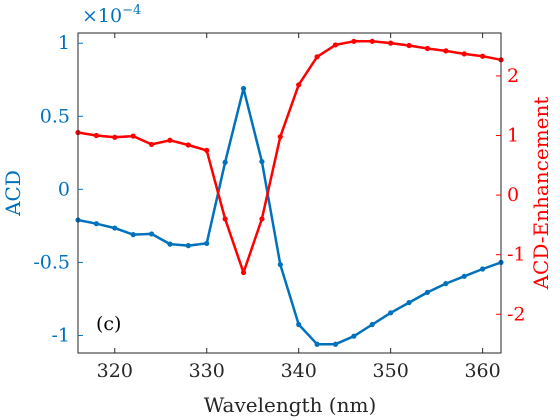 The height and width of the screenshot is (420, 560). Describe the element at coordinates (513, 135) in the screenshot. I see `right-tick-label: 1` at that location.